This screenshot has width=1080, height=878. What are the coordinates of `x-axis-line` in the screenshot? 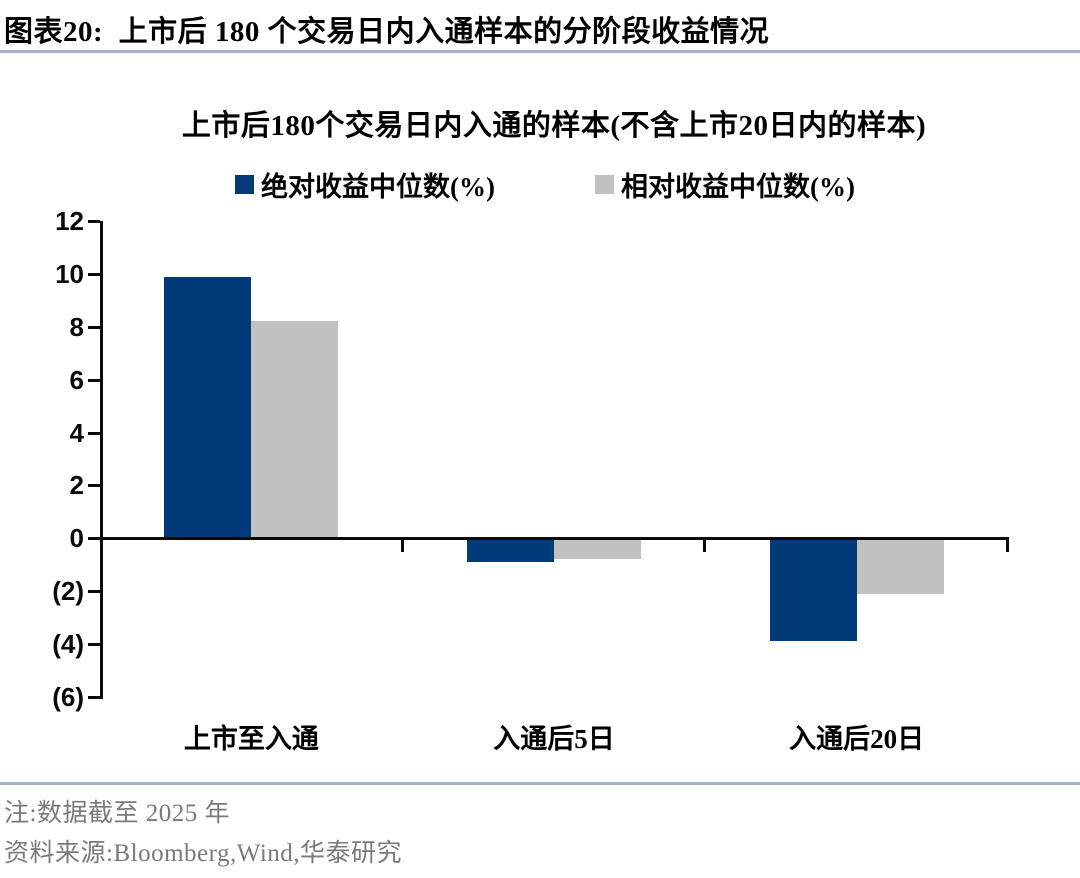 It's located at (554, 539).